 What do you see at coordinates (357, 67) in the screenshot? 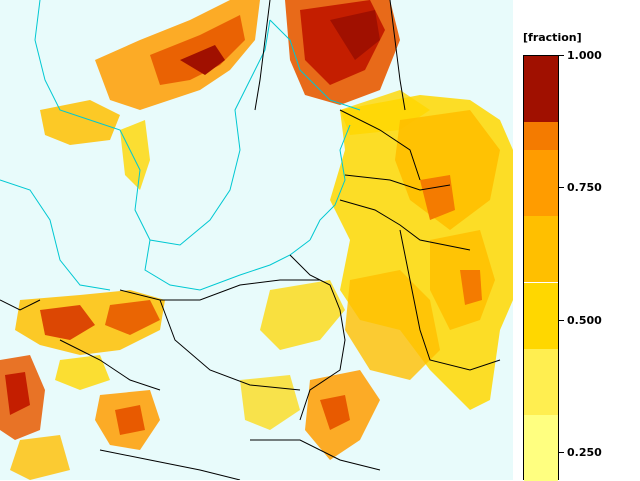
I see `field-finland` at bounding box center [357, 67].